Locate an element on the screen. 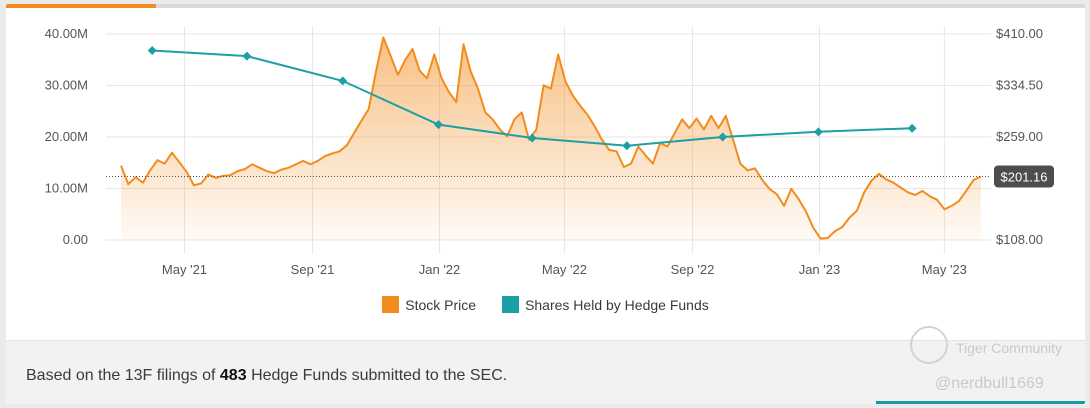 The height and width of the screenshot is (408, 1090). right-axis-tick-label: $410.00 is located at coordinates (1019, 33).